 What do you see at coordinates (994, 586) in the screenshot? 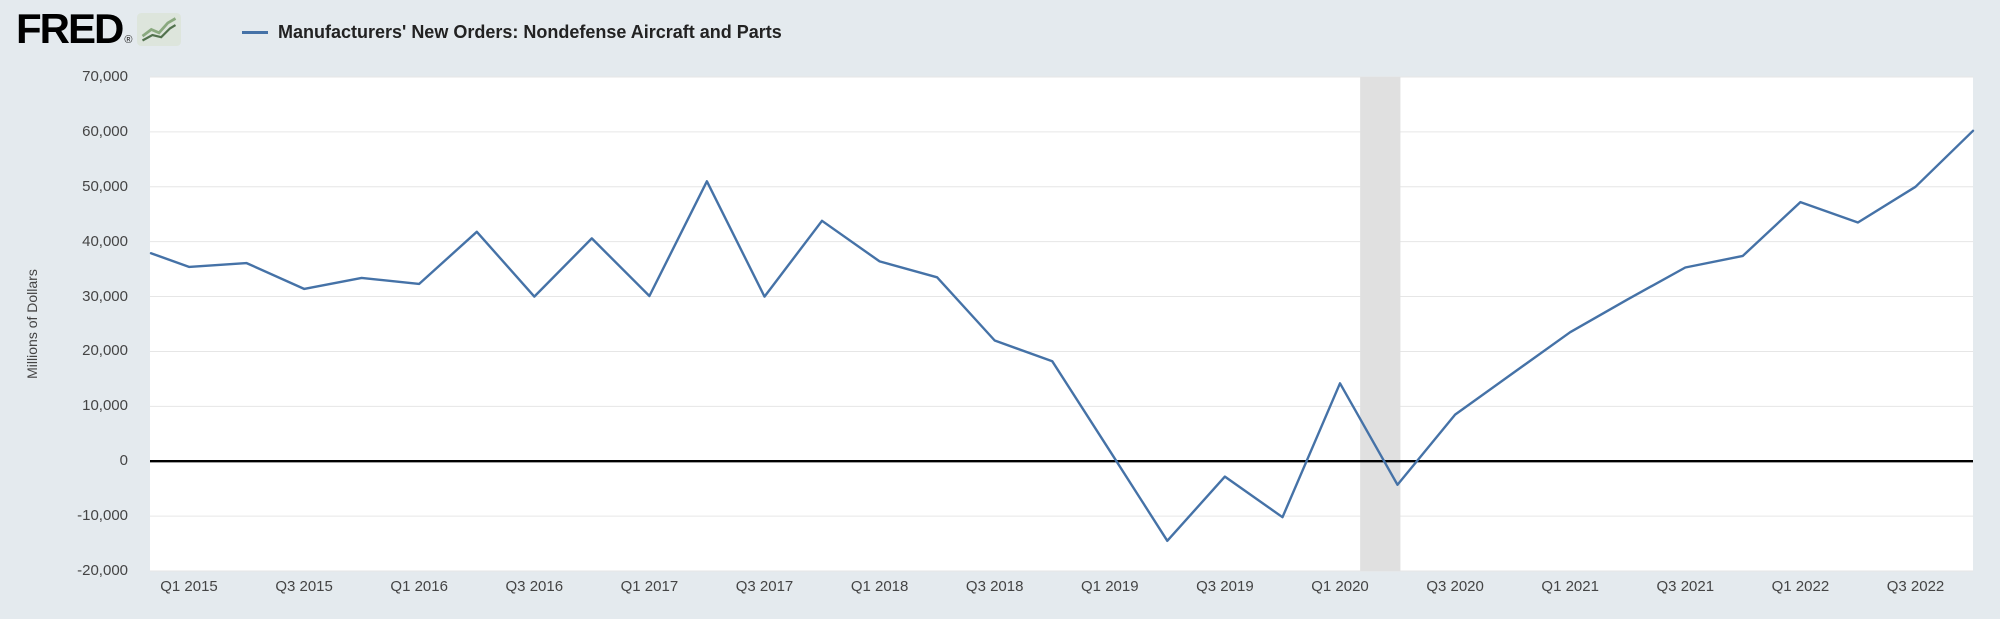
I see `x-tick-label: Q3 2018` at bounding box center [994, 586].